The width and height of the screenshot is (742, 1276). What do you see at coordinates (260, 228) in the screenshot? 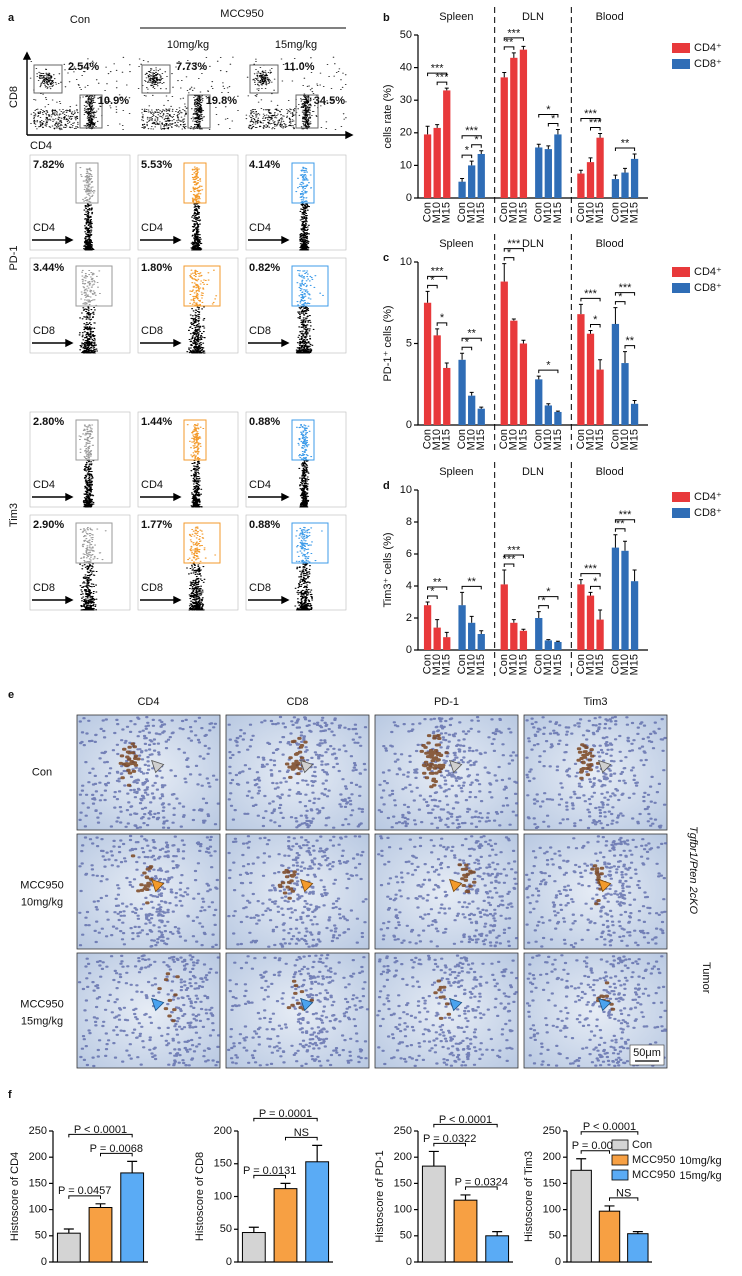
I see `x-axis-label: CD4` at bounding box center [260, 228].